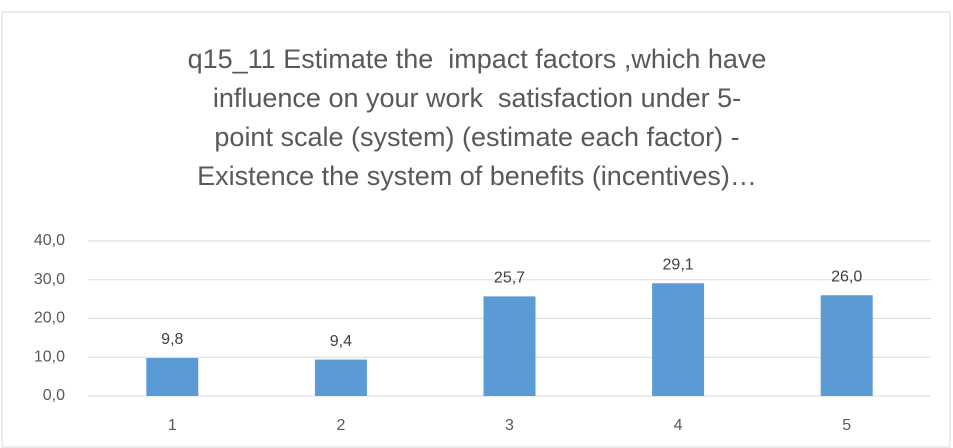  What do you see at coordinates (509, 425) in the screenshot?
I see `x-tick-label: 3` at bounding box center [509, 425].